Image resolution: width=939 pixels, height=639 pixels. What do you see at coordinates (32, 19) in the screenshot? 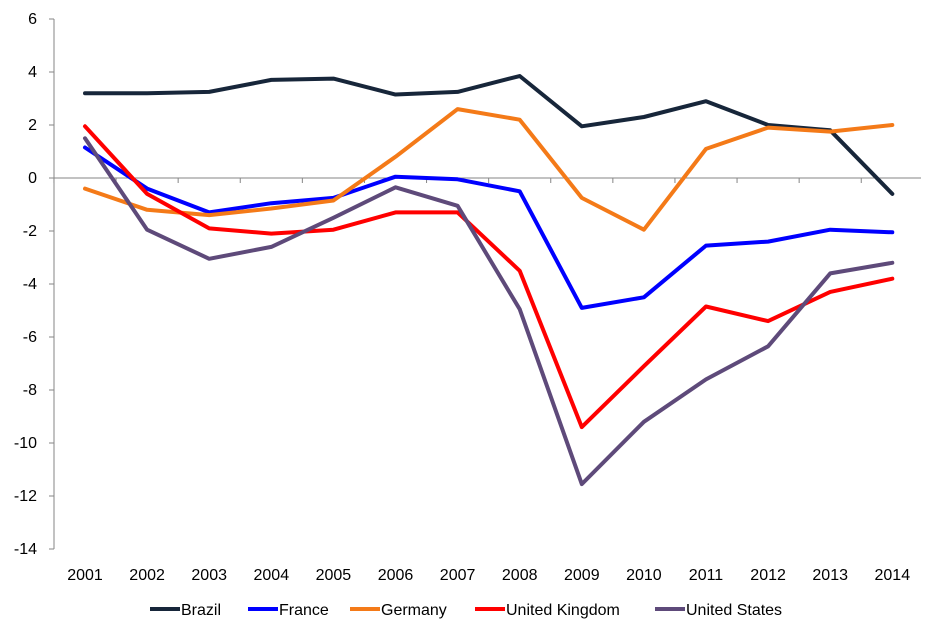
I see `y-tick-label: 6` at bounding box center [32, 19].